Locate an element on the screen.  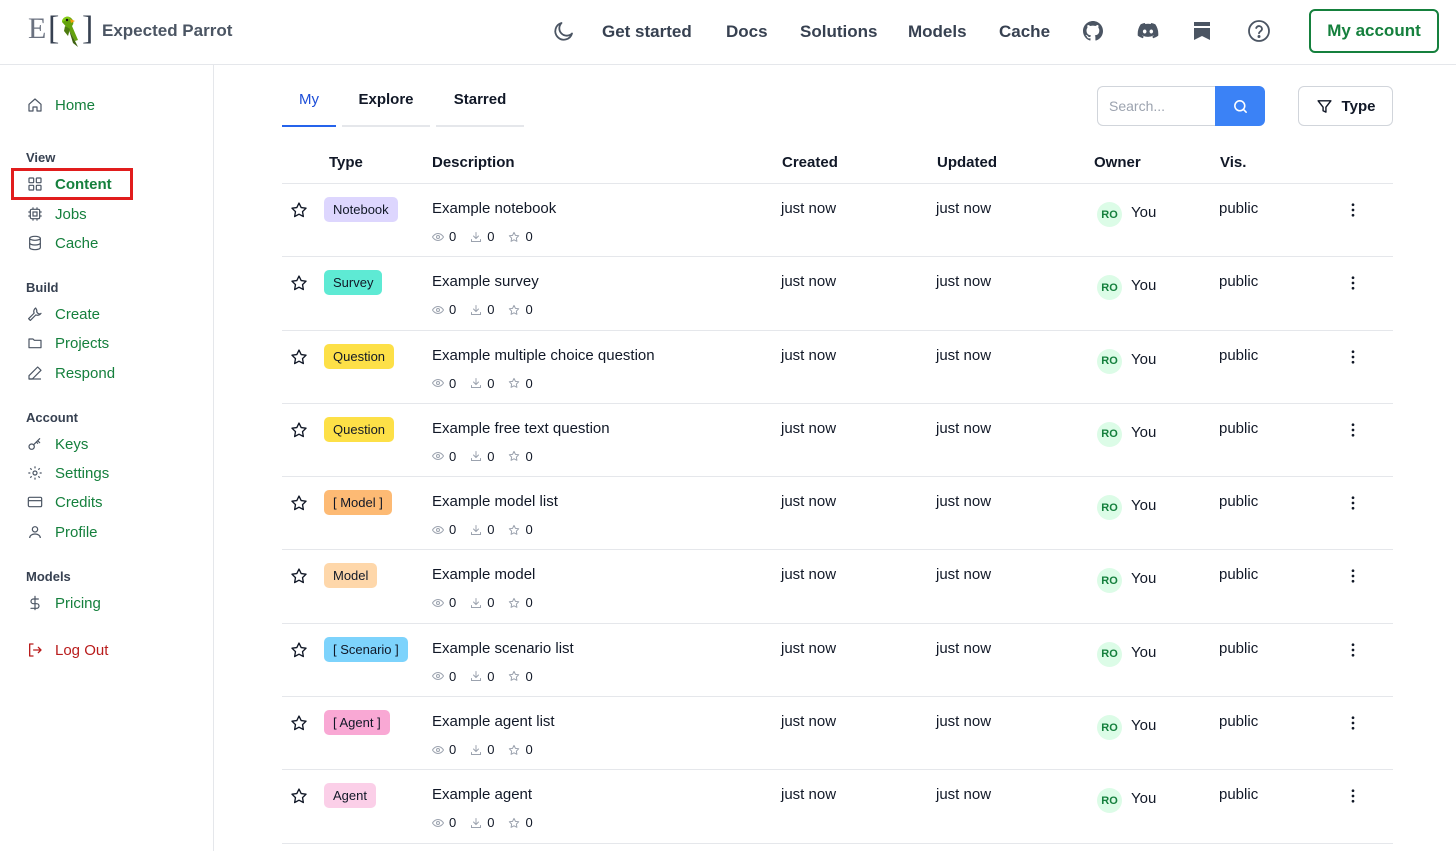
sidebar-item-jobs: Jobs is located at coordinates (56, 214).